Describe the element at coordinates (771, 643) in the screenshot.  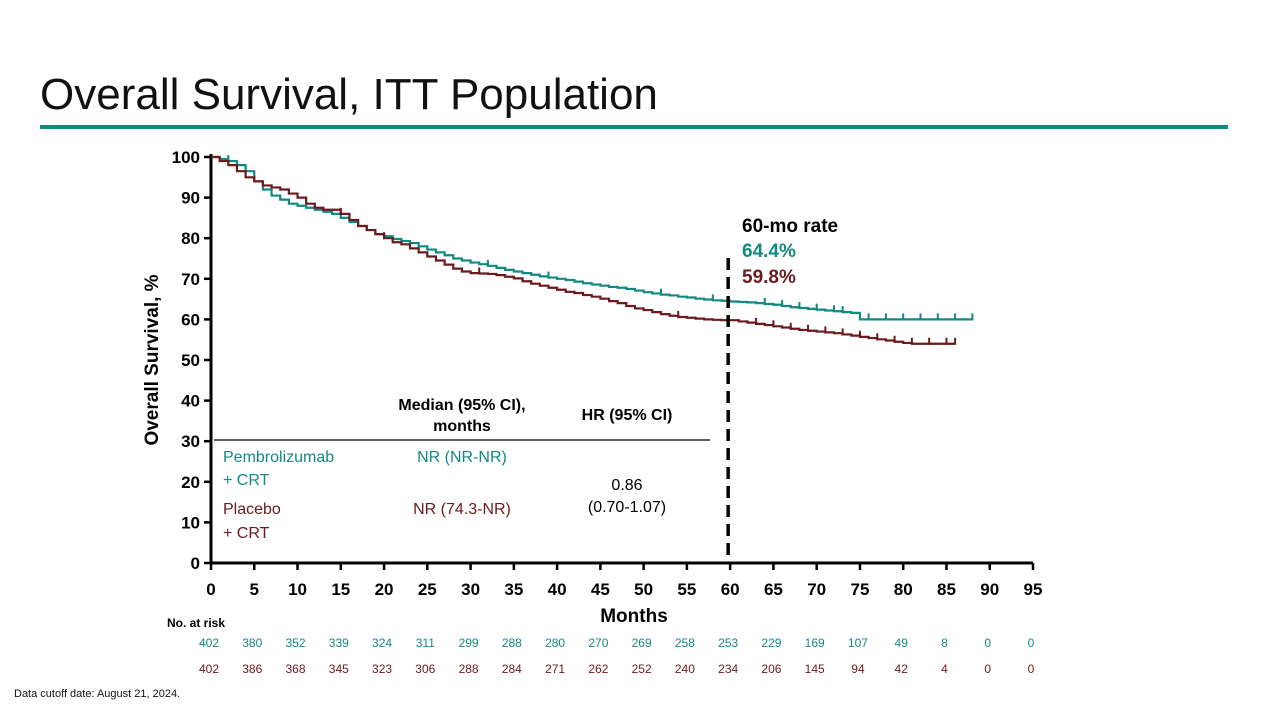
I see `at-risk-pembrolizumab: 229` at that location.